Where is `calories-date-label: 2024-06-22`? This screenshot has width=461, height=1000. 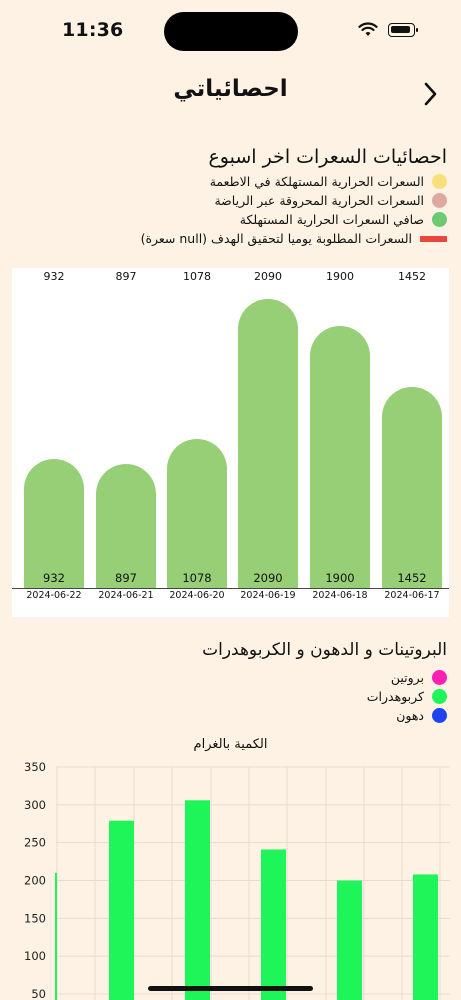
calories-date-label: 2024-06-22 is located at coordinates (54, 595).